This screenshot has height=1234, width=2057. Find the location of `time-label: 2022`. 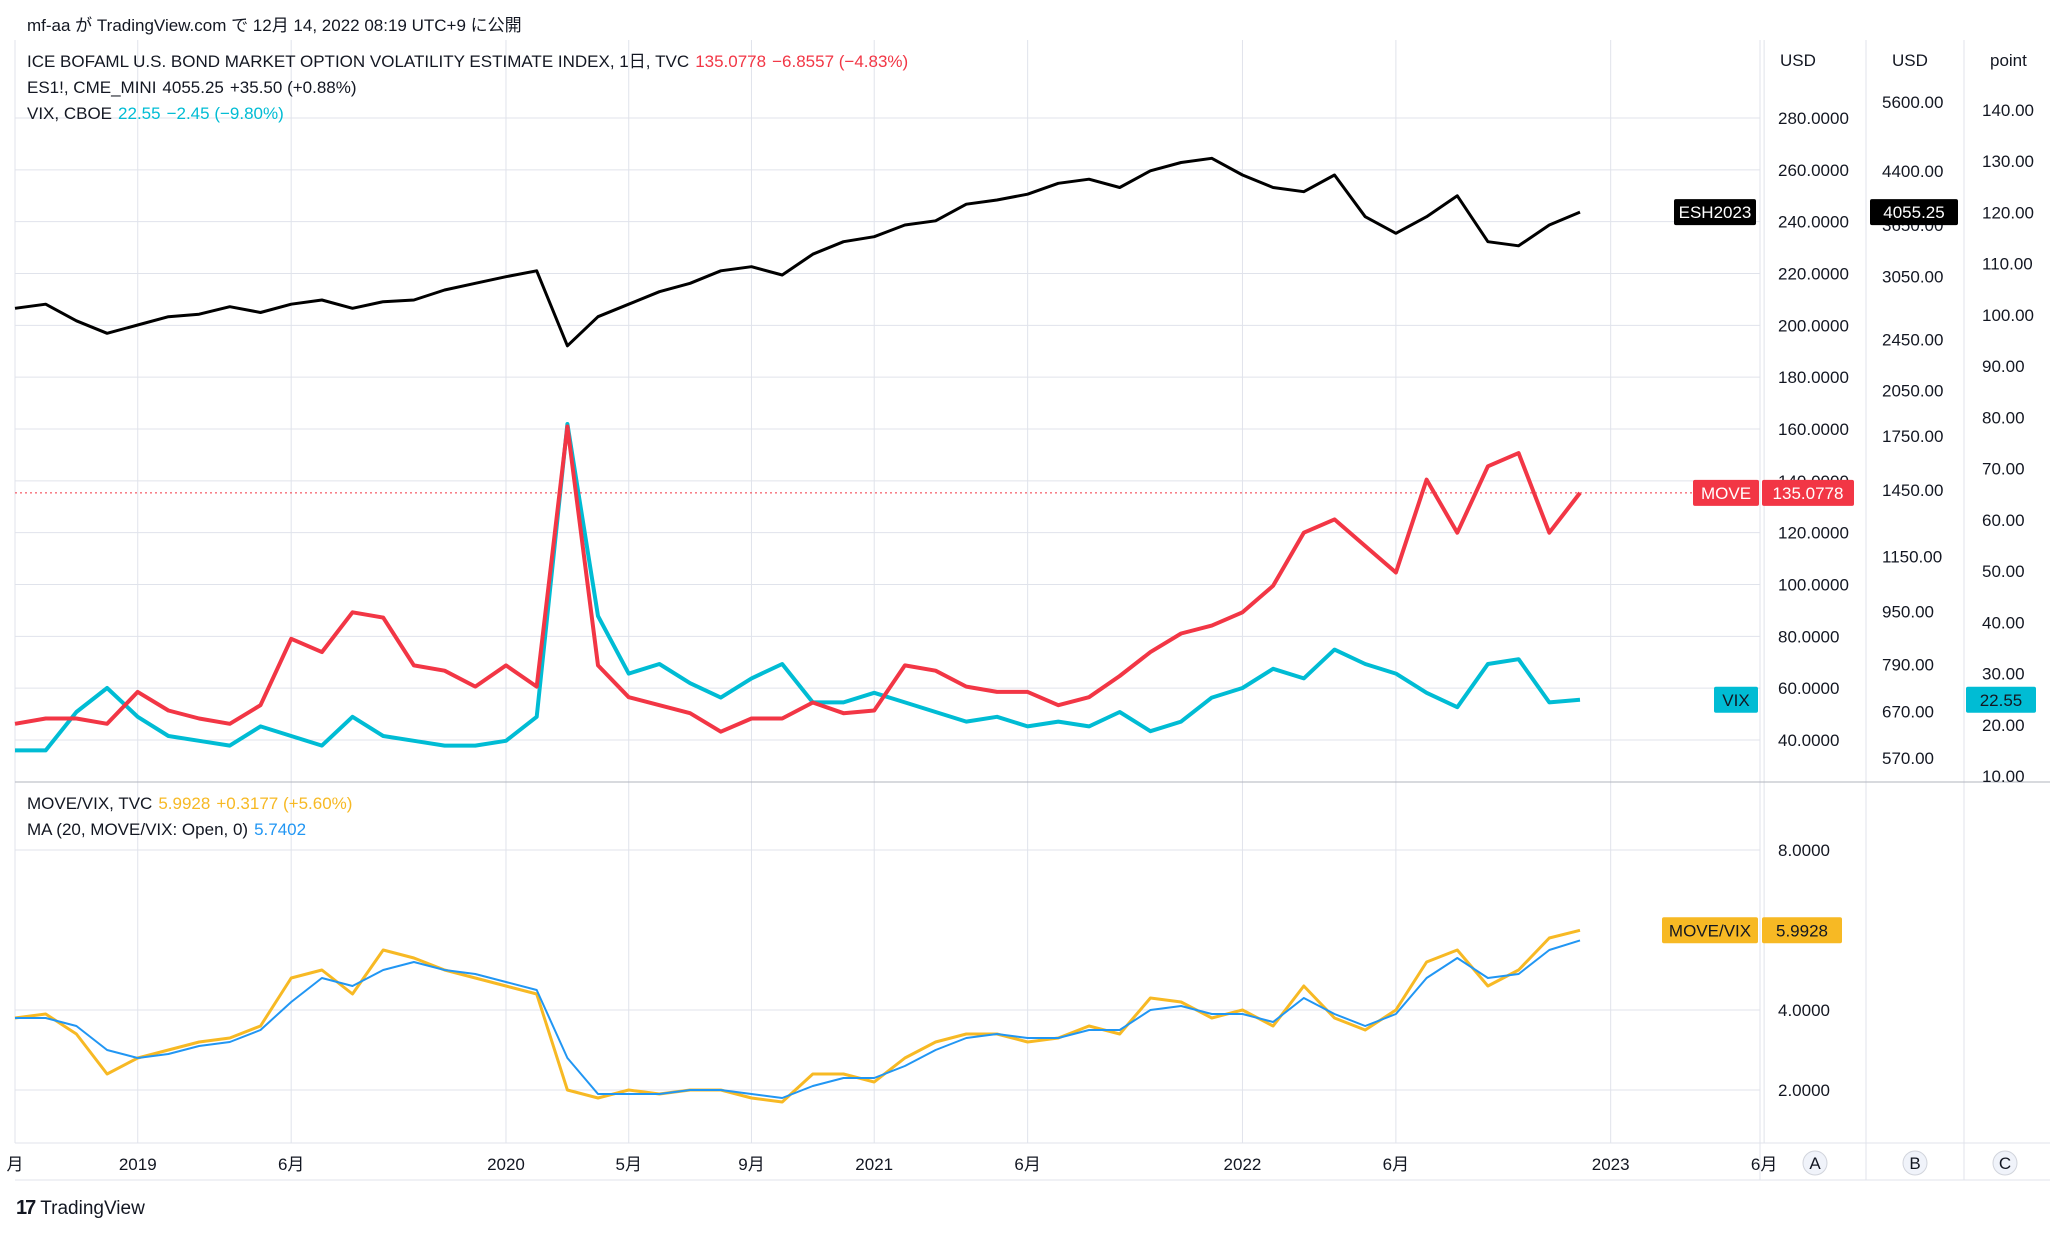

time-label: 2022 is located at coordinates (1243, 1164).